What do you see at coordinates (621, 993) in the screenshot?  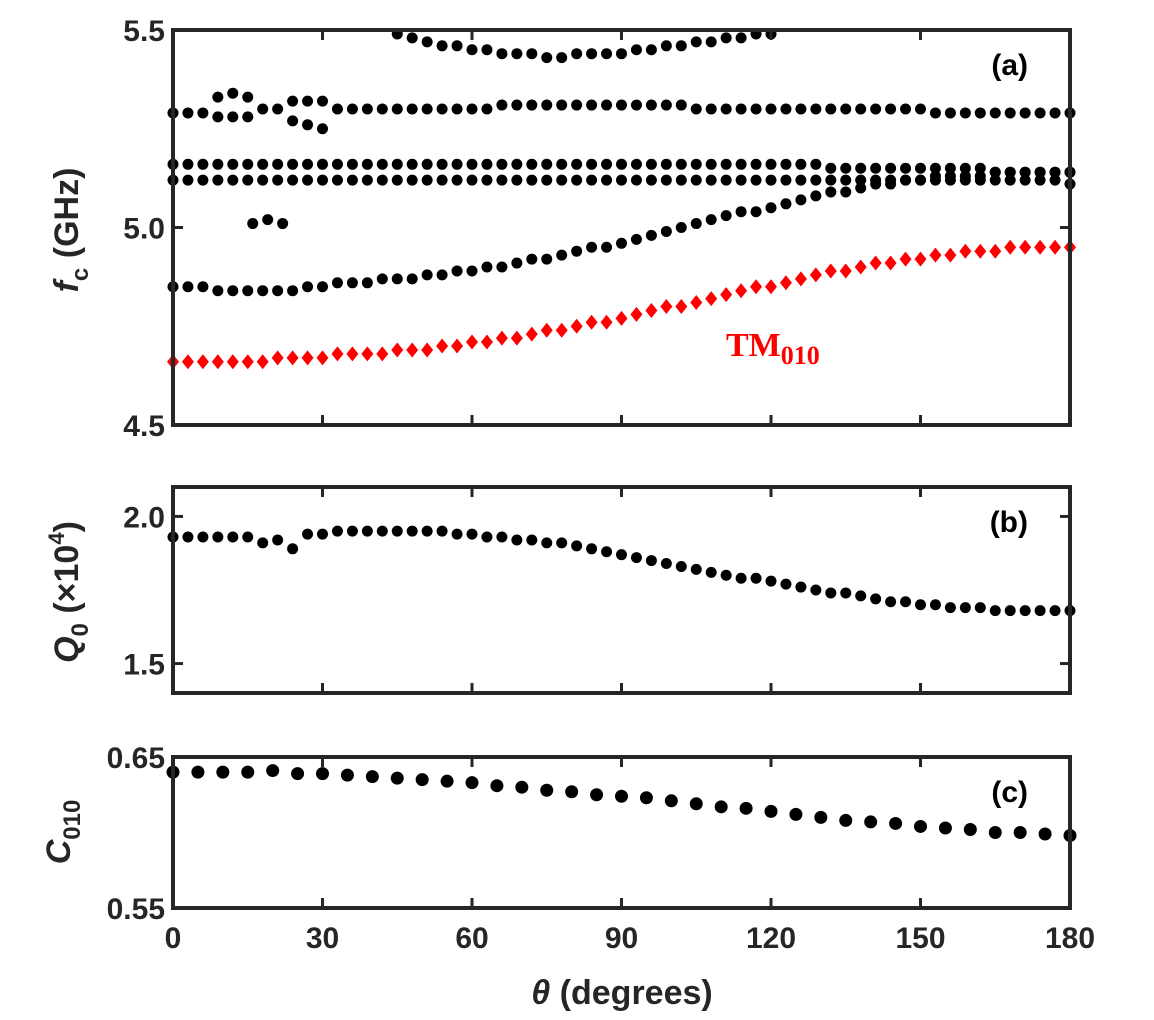 I see `x-axis-label: θ (degrees)` at bounding box center [621, 993].